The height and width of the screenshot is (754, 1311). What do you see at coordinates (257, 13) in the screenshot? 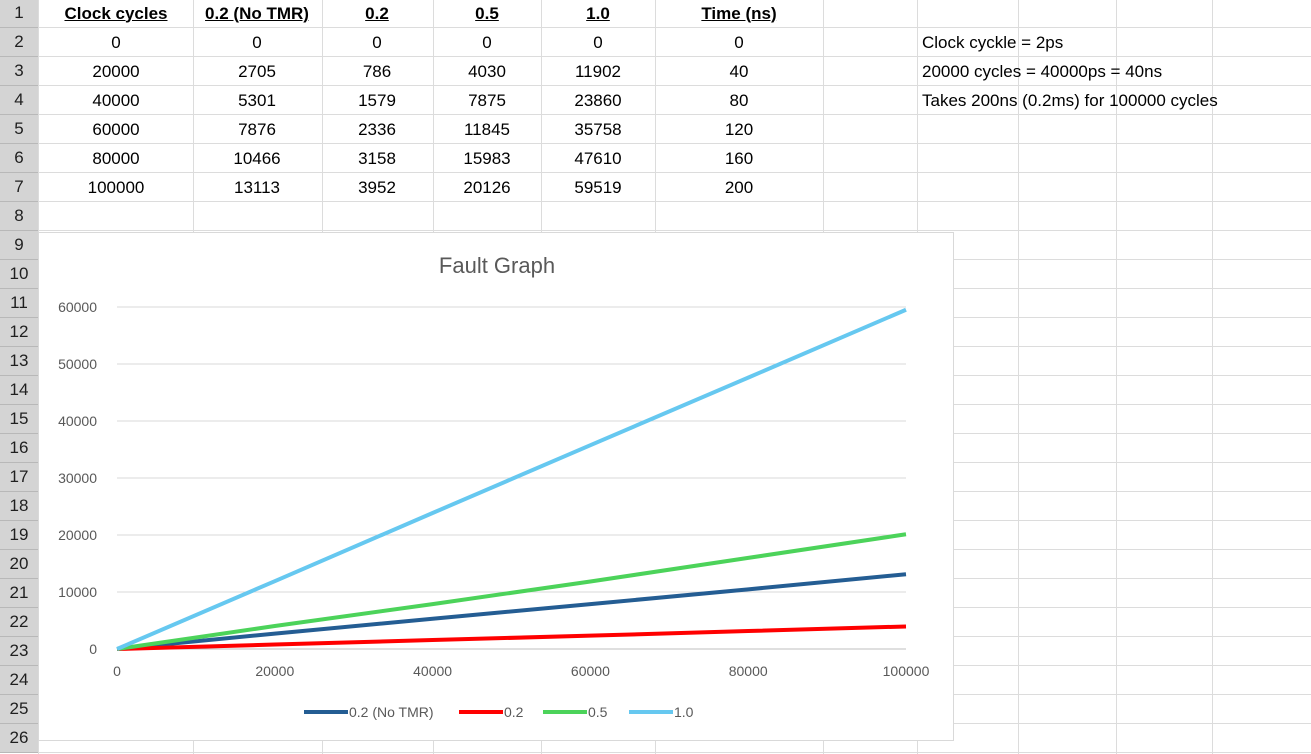
I see `column-header-cell: 0.2 (No TMR)` at bounding box center [257, 13].